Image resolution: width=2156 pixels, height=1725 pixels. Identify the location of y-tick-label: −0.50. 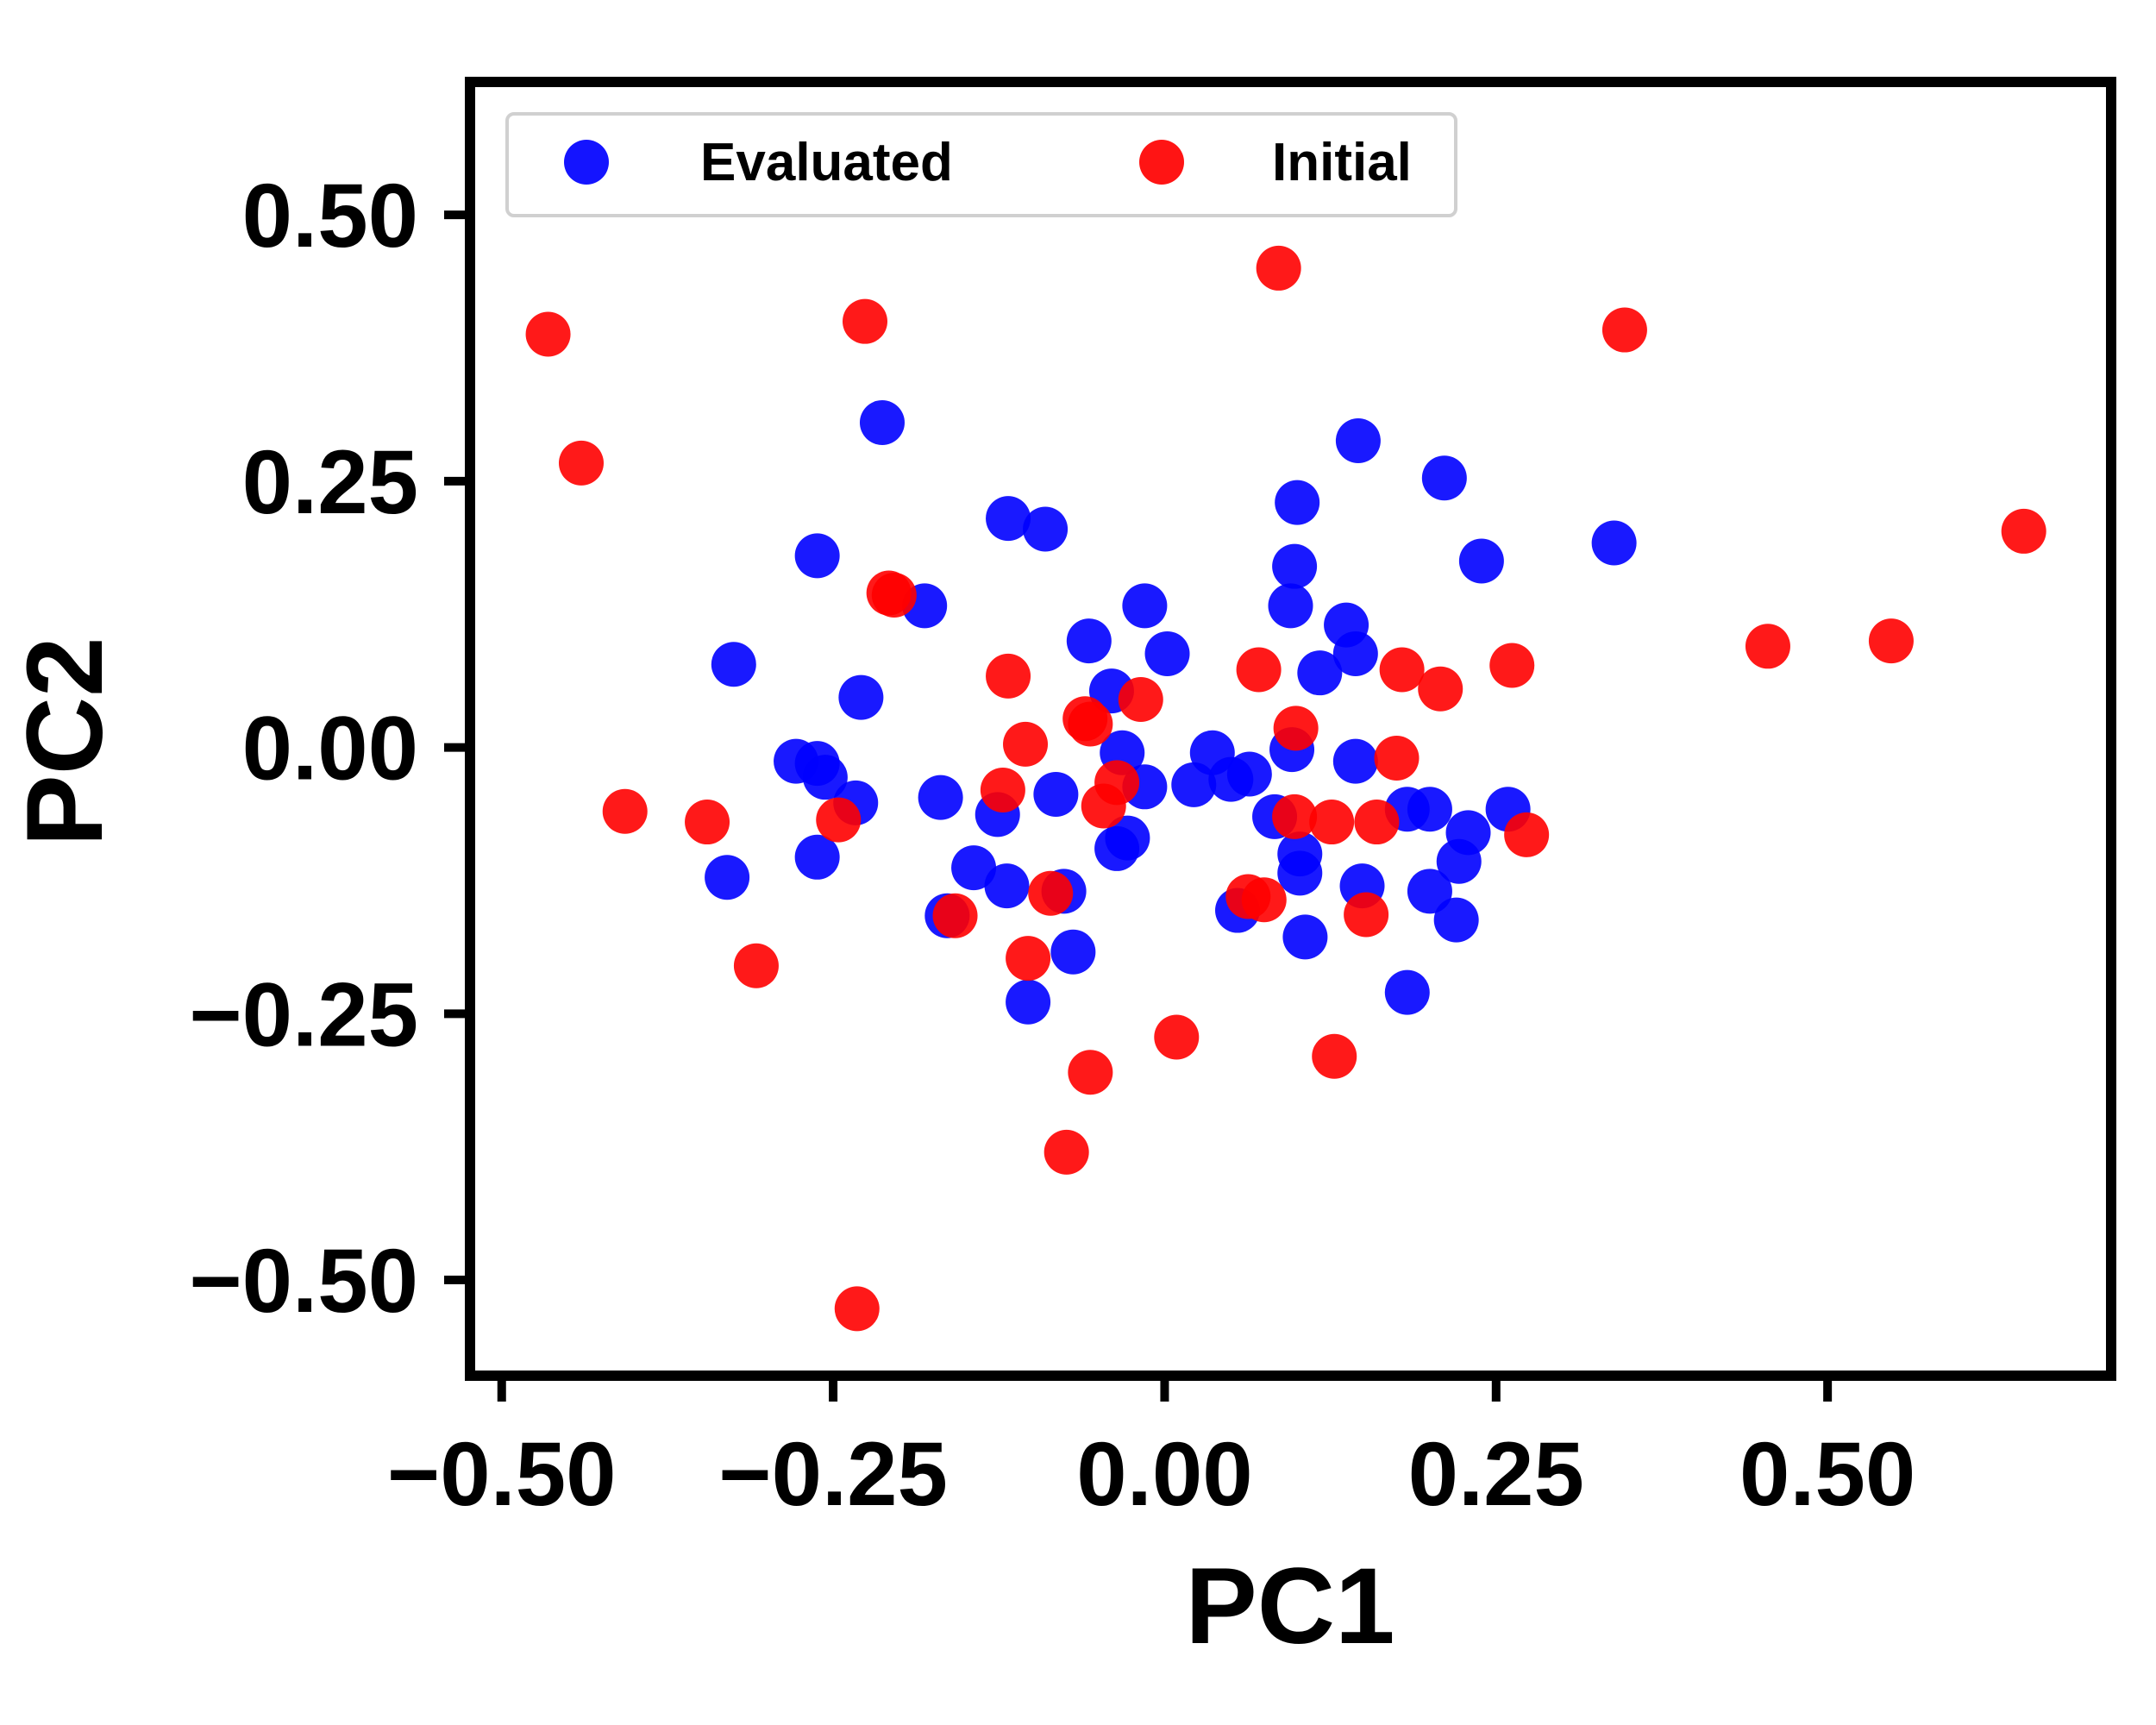
(303, 1282).